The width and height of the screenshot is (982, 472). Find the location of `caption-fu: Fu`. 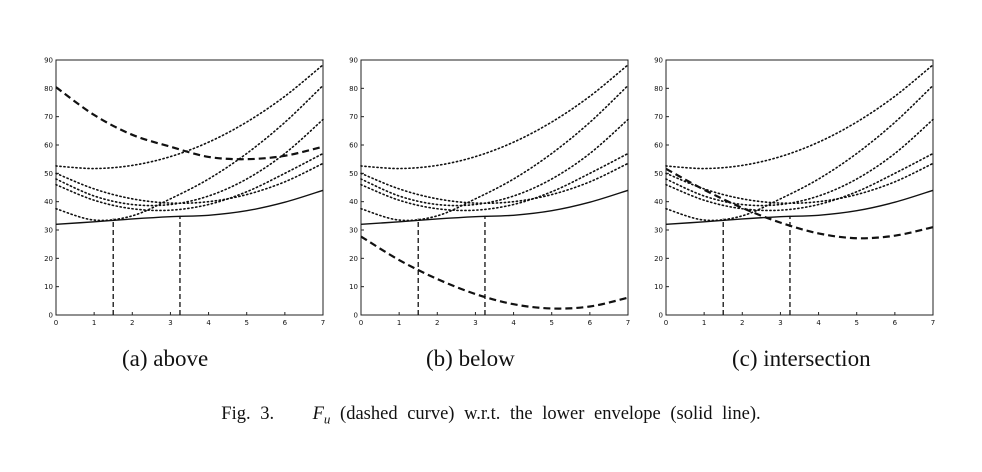

caption-fu: Fu is located at coordinates (321, 415).